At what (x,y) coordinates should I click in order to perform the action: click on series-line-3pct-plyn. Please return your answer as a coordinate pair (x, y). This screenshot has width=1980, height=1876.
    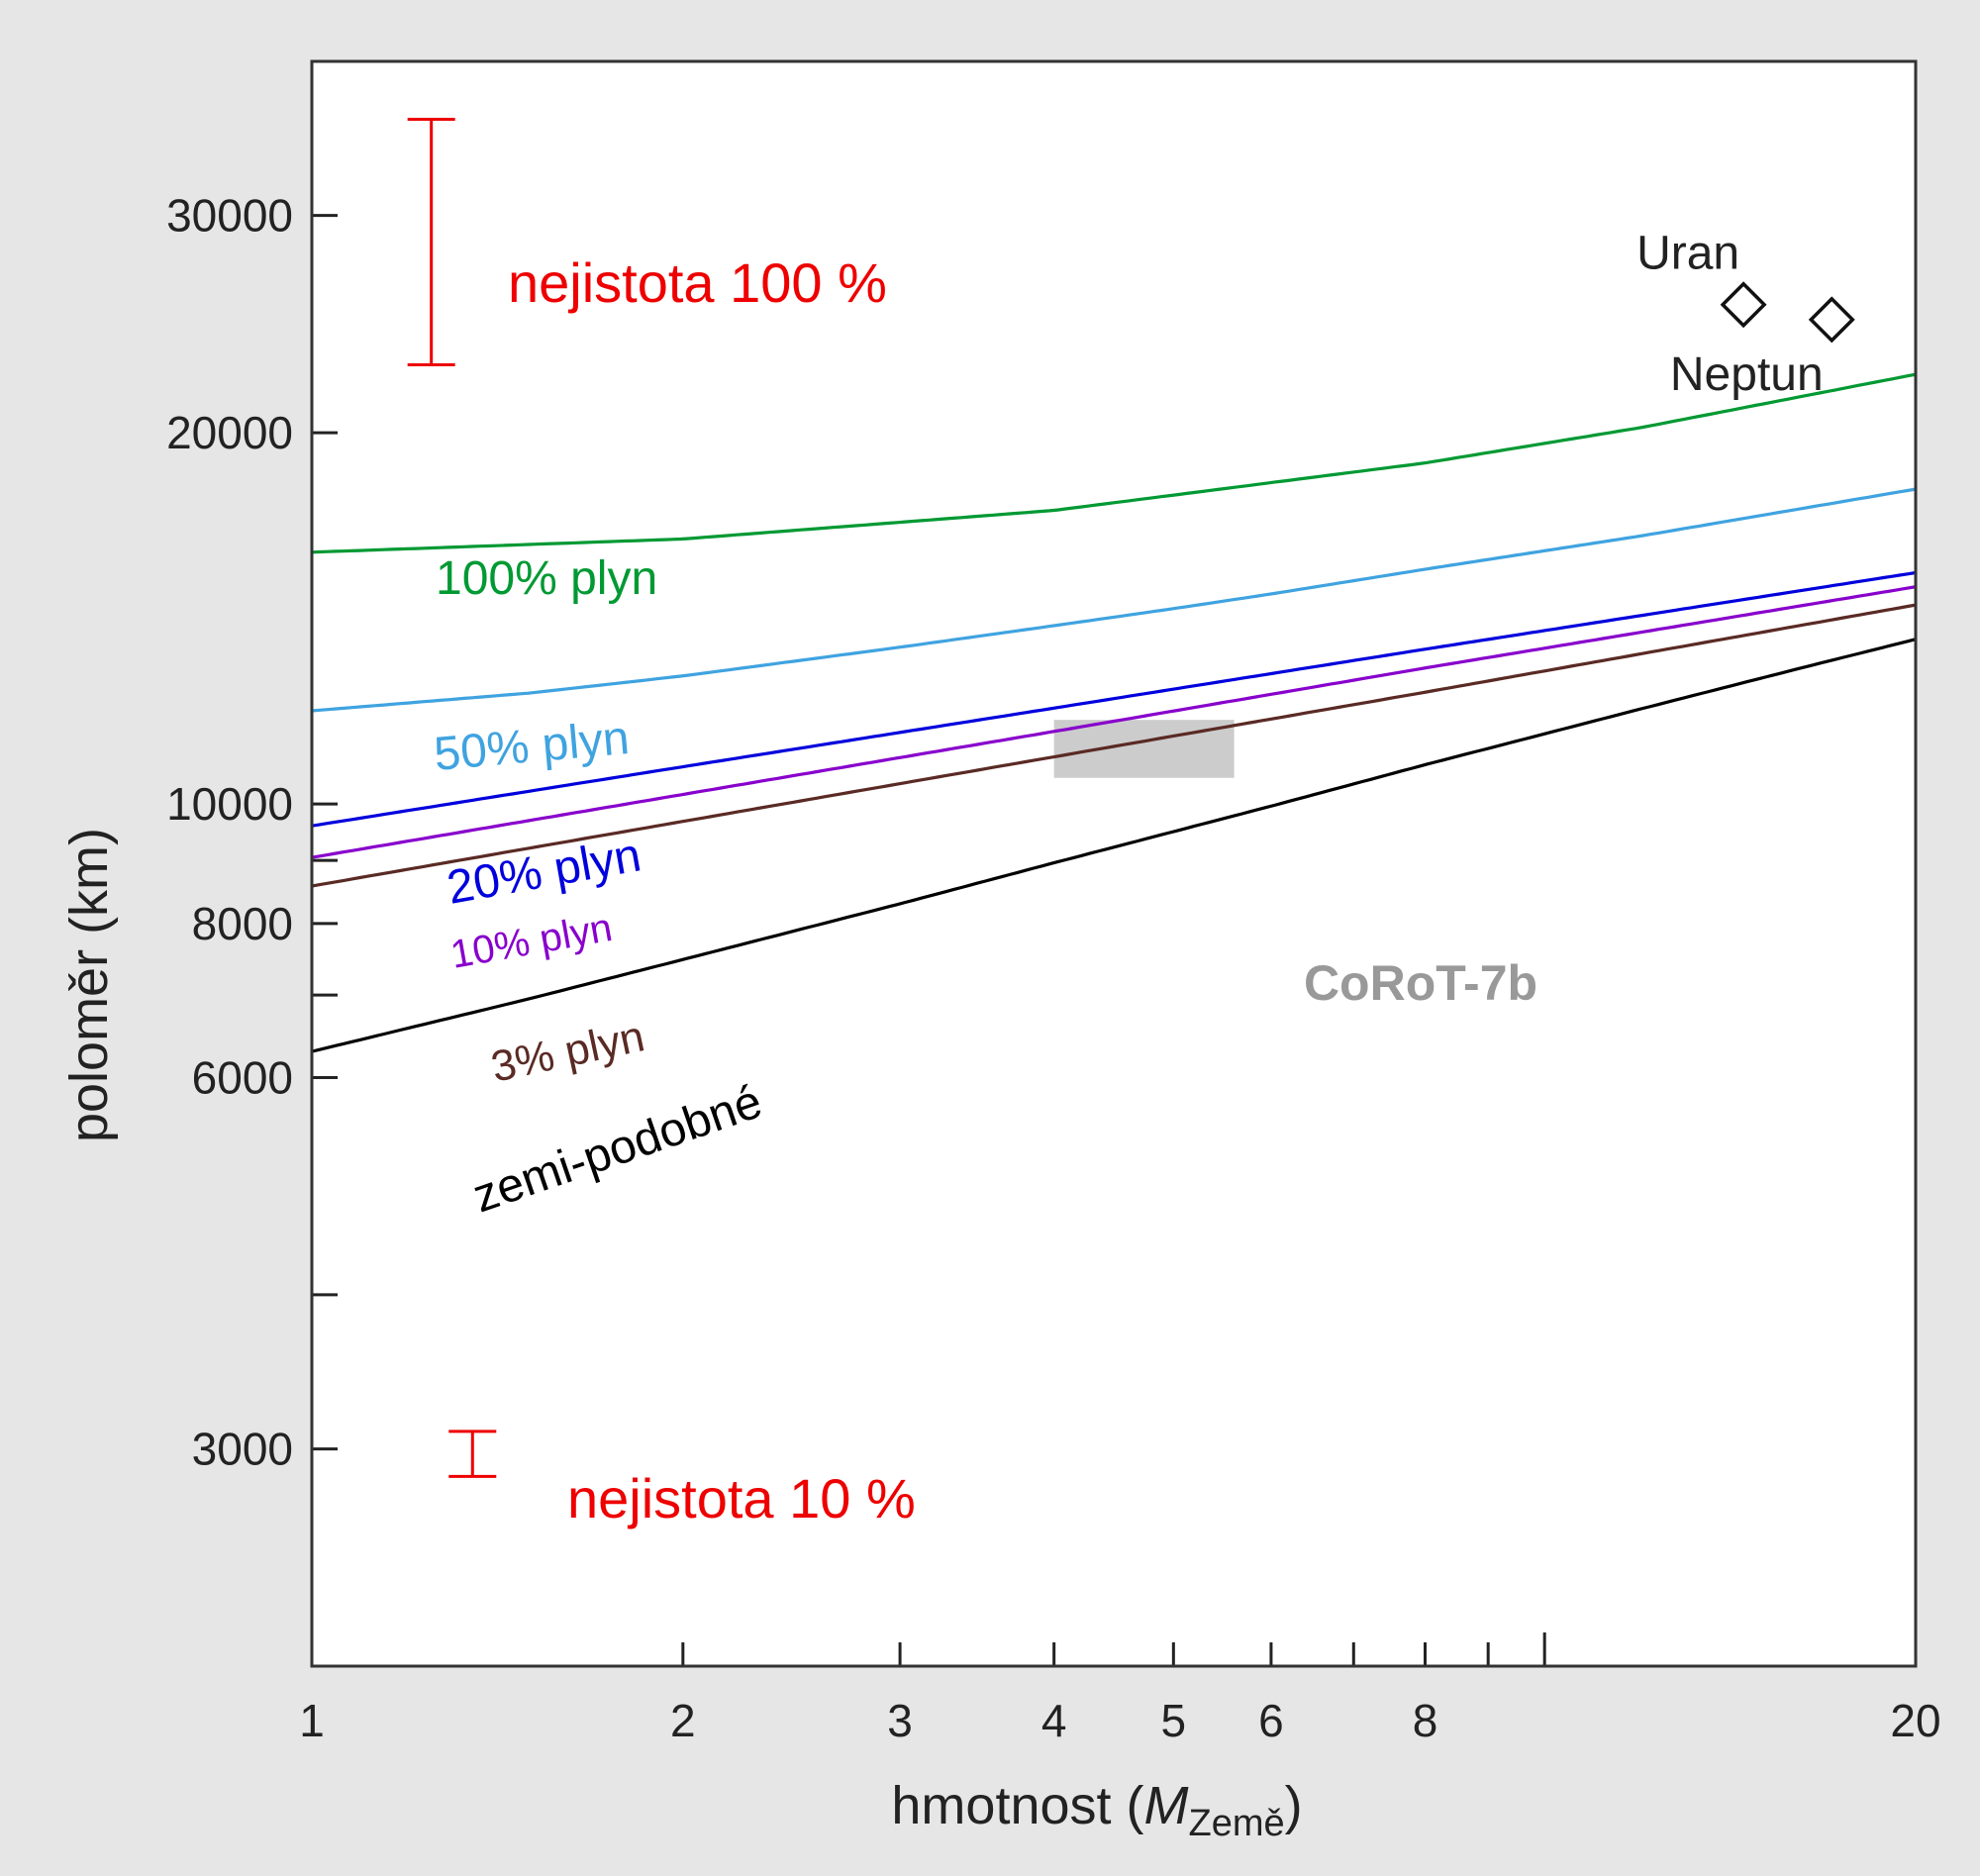
    Looking at the image, I should click on (1114, 745).